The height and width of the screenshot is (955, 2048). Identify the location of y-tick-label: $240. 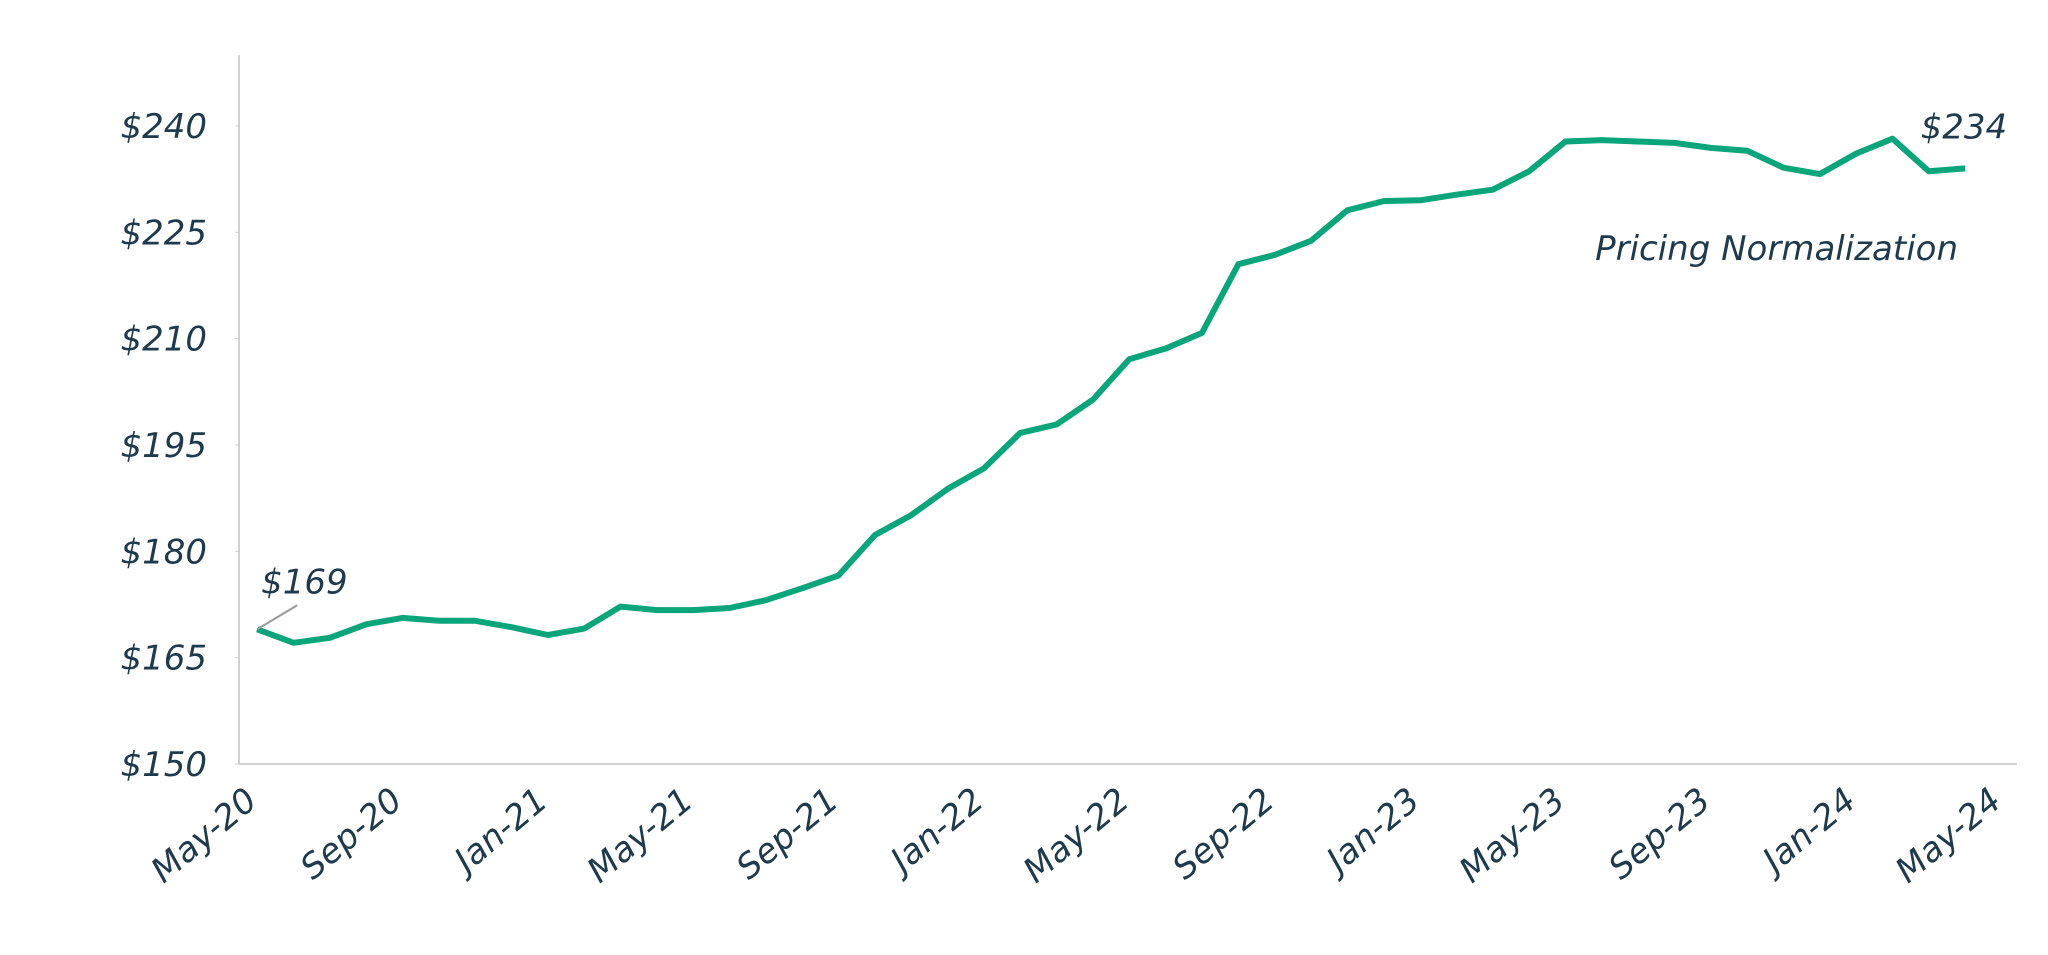
(163, 127).